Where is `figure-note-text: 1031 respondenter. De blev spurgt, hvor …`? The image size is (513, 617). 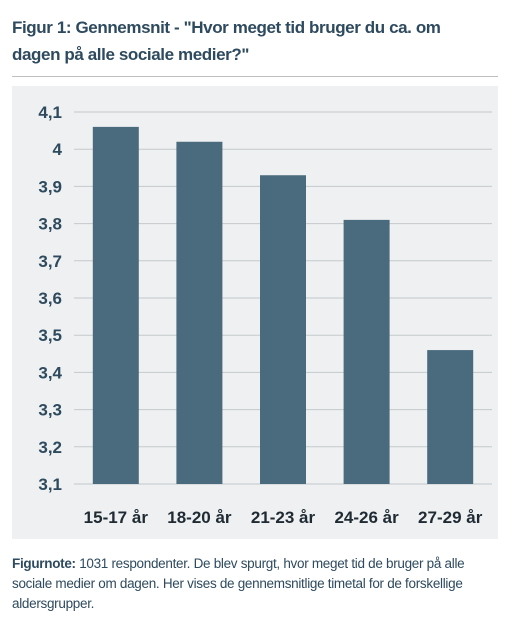 figure-note-text: 1031 respondenter. De blev spurgt, hvor … is located at coordinates (238, 583).